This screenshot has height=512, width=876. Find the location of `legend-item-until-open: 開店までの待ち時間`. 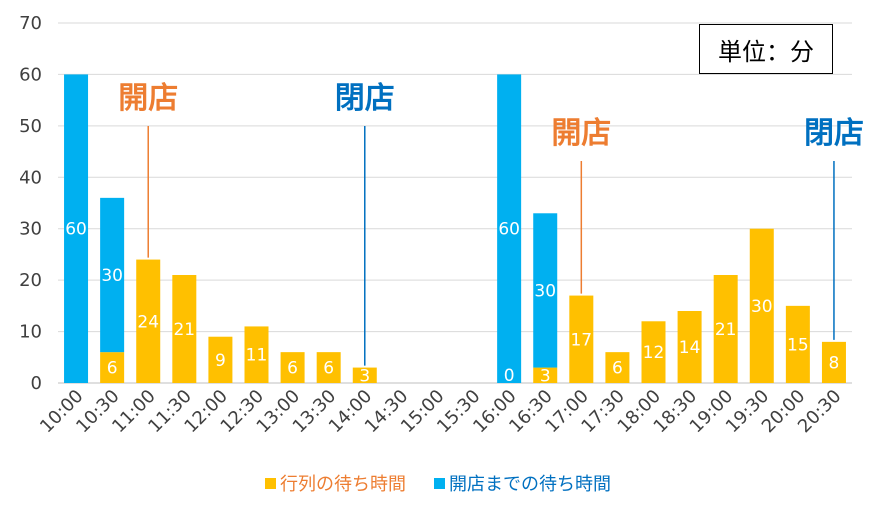

legend-item-until-open: 開店までの待ち時間 is located at coordinates (522, 483).